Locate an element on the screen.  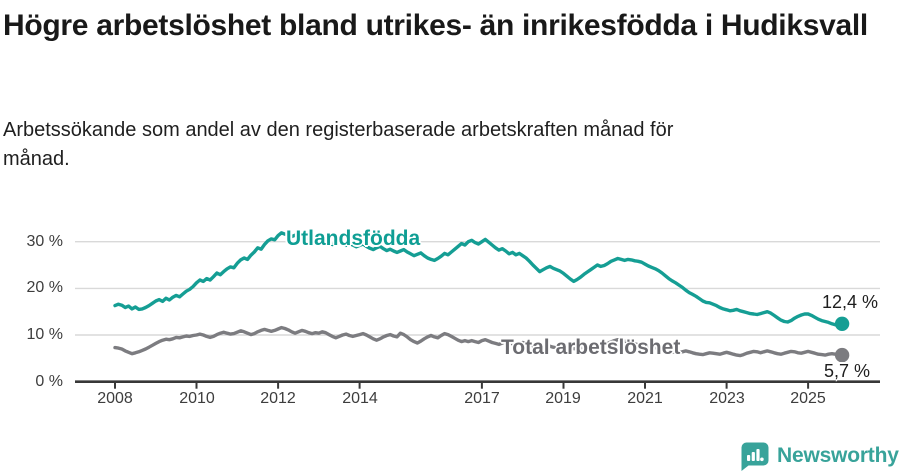
series-end-dot-total is located at coordinates (842, 355).